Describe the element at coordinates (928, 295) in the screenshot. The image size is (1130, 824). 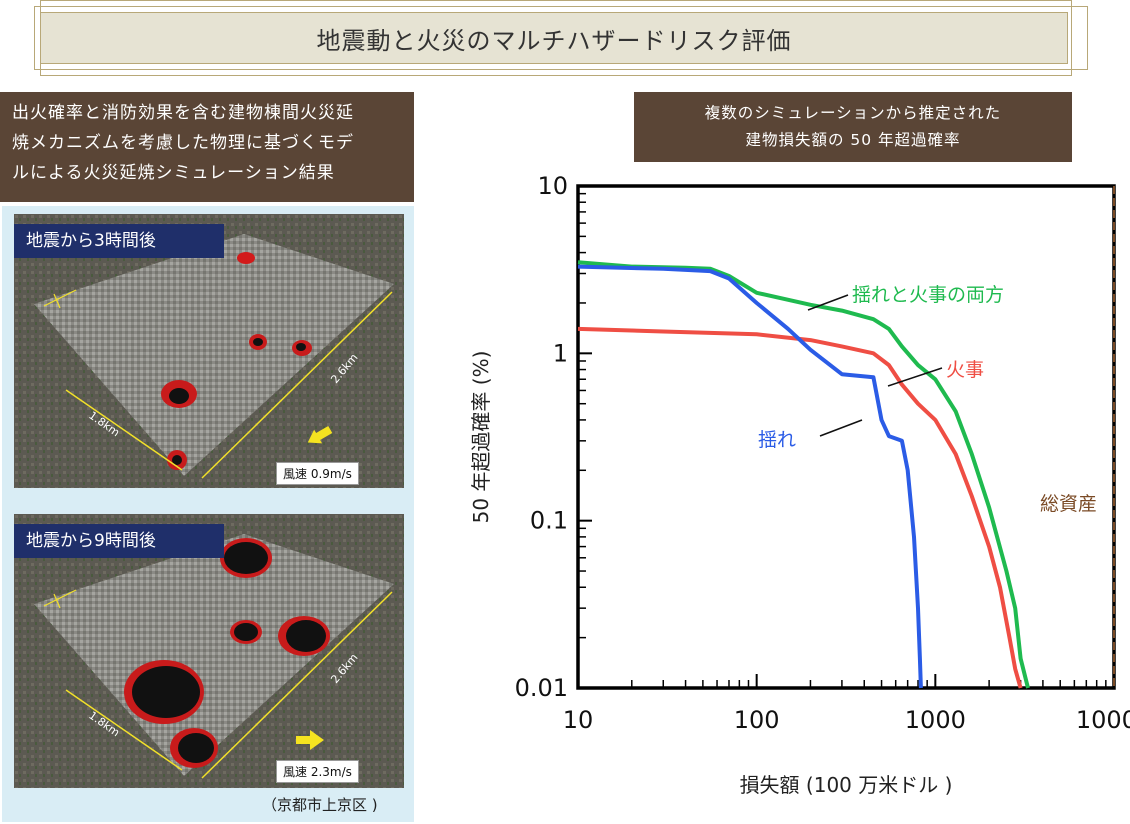
I see `series-label-both: 揺れと火事の両方` at that location.